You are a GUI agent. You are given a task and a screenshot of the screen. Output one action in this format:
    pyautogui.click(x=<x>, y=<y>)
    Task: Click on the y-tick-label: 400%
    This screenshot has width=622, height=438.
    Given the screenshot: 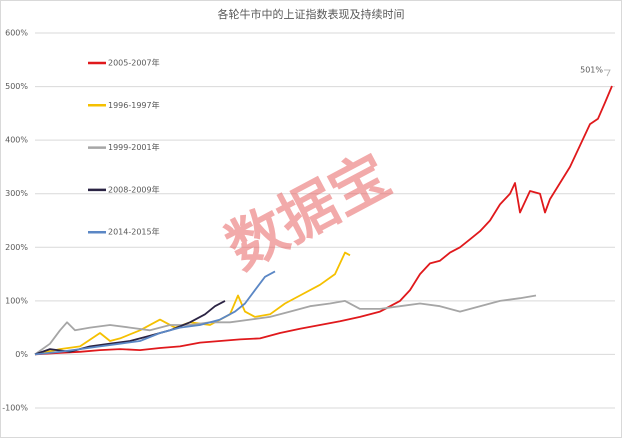 What is the action you would take?
    pyautogui.click(x=16, y=140)
    